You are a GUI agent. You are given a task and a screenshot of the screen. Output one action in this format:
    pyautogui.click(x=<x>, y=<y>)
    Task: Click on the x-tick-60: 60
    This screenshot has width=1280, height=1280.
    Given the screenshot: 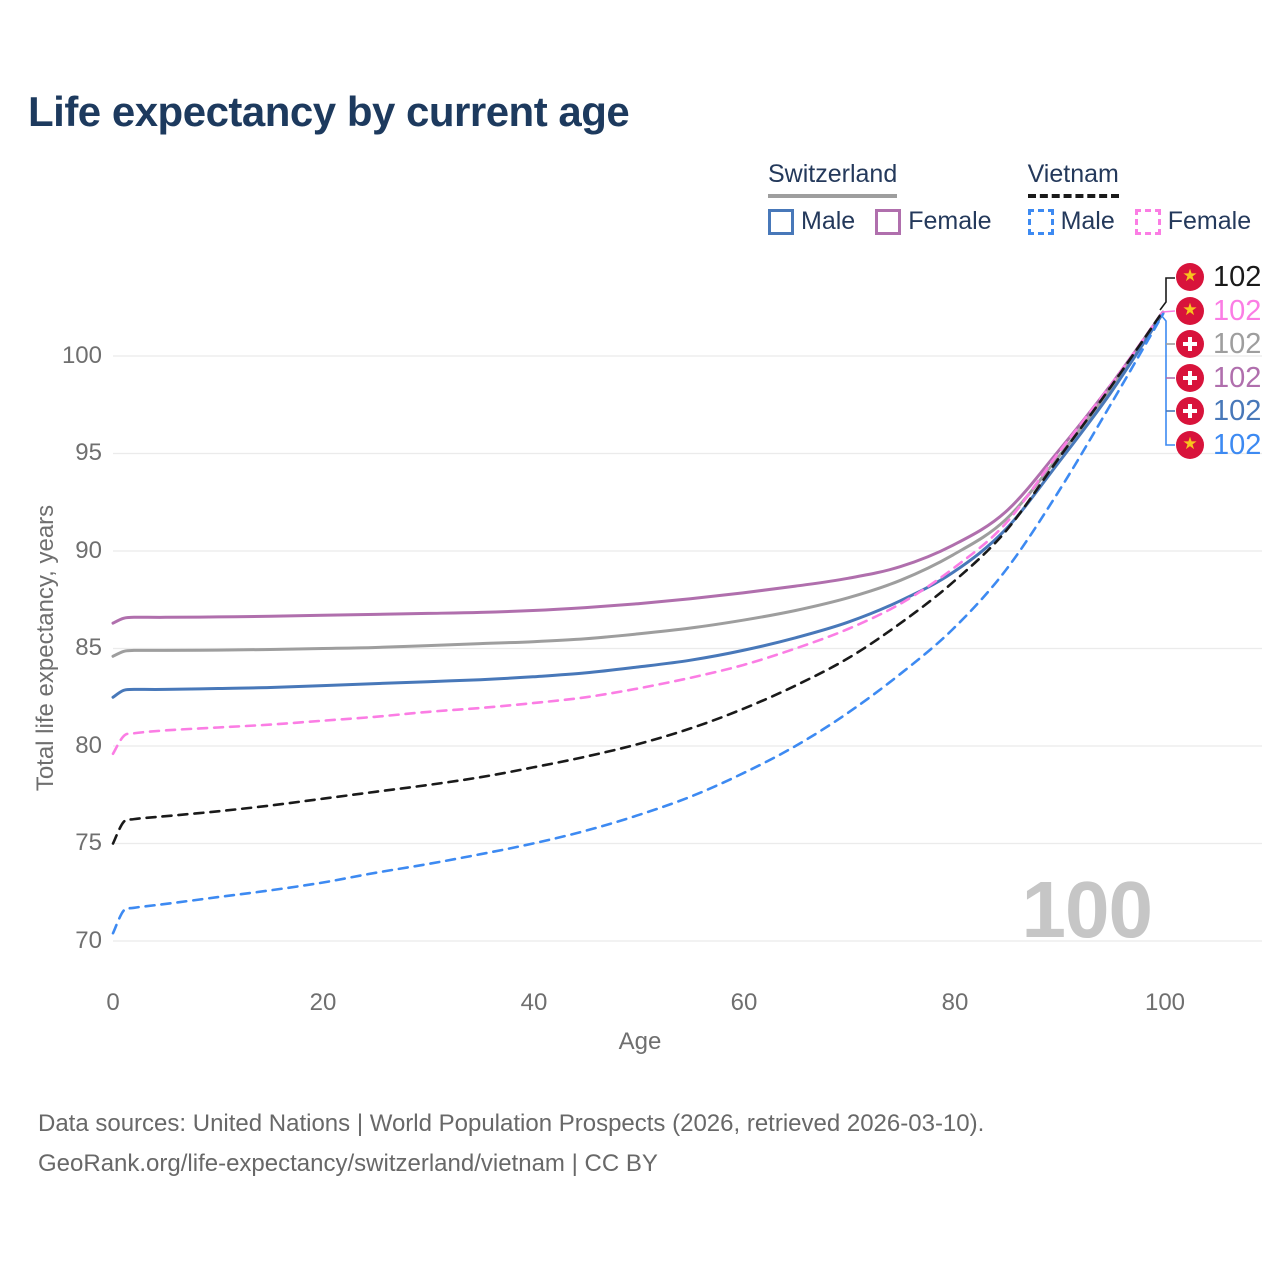 What is the action you would take?
    pyautogui.click(x=744, y=1002)
    